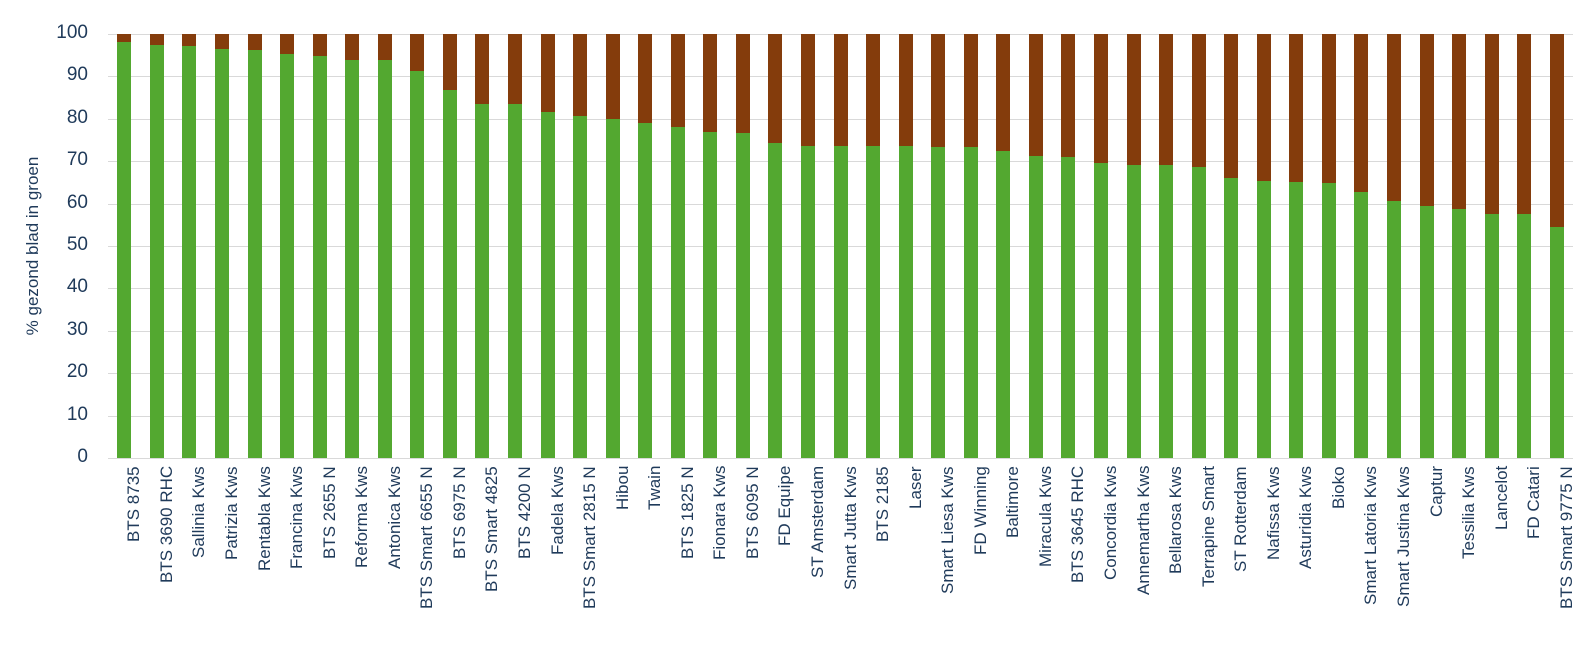  What do you see at coordinates (1338, 487) in the screenshot?
I see `x-tick-label: Bioko` at bounding box center [1338, 487].